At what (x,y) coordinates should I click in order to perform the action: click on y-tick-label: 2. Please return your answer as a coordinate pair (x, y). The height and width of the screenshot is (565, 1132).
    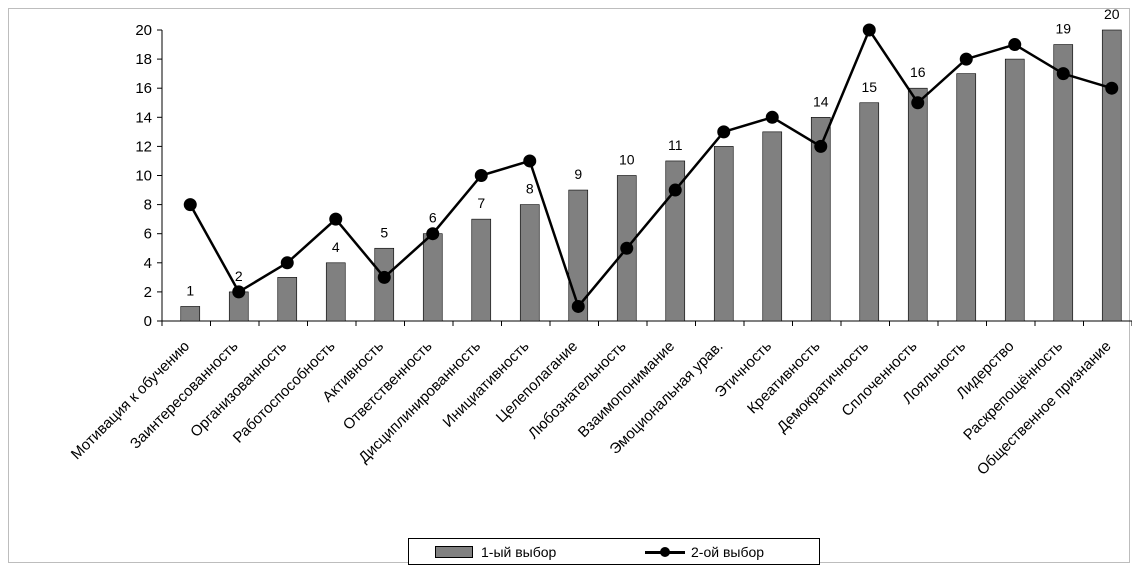
    Looking at the image, I should click on (148, 292).